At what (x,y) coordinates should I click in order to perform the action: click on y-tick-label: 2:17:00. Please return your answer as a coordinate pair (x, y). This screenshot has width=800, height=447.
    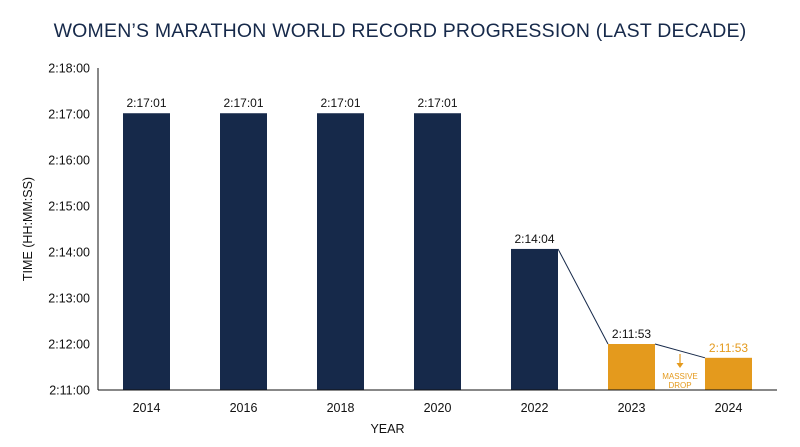
    Looking at the image, I should click on (69, 115).